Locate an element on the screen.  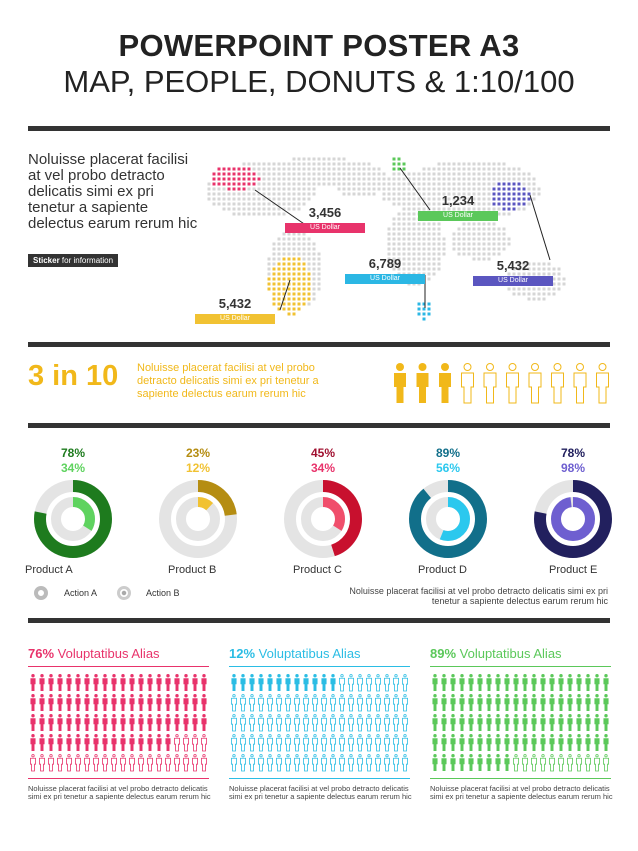
people-grid is located at coordinates (319, 723).